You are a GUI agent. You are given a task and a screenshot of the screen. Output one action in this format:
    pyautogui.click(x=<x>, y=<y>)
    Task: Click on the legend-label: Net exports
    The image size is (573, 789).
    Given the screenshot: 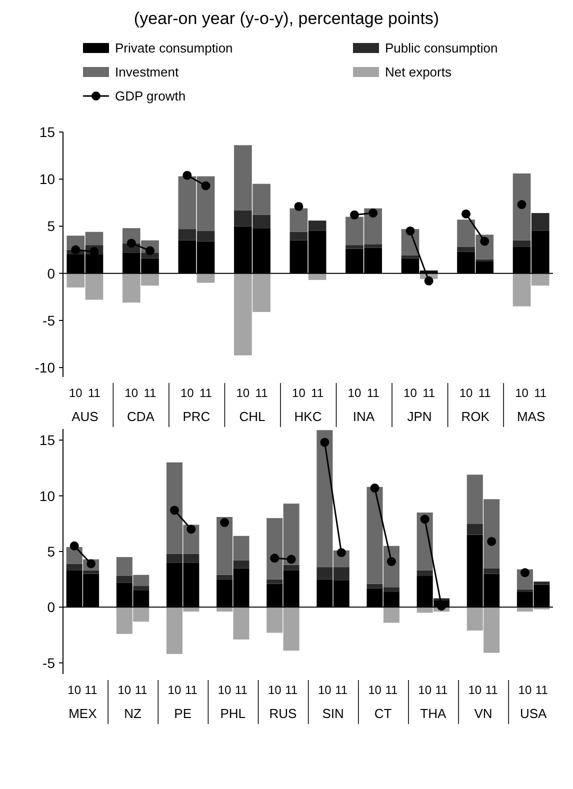 What is the action you would take?
    pyautogui.click(x=418, y=72)
    